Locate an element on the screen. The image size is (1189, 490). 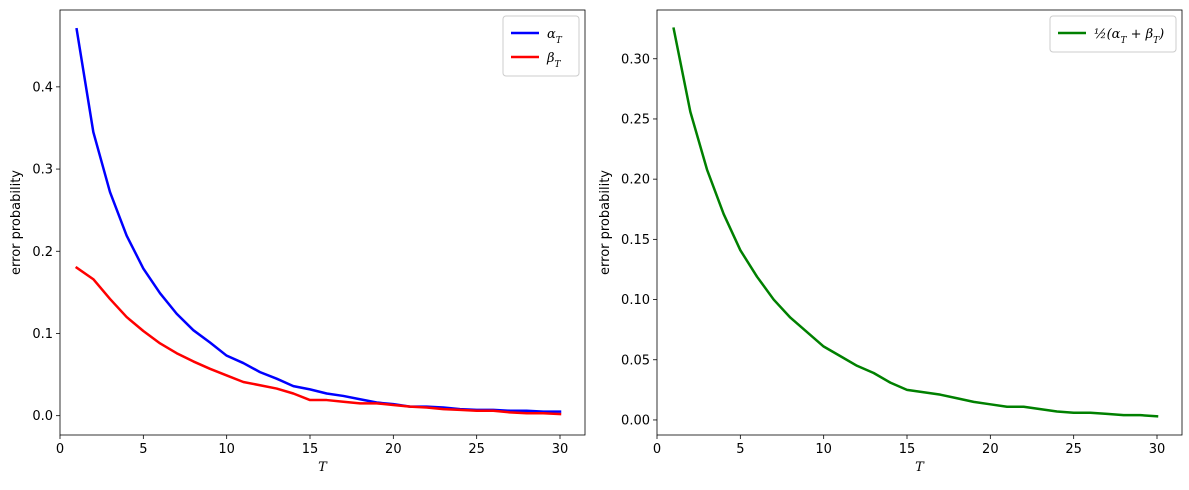
y-tick-label: 0.3 is located at coordinates (42, 170).